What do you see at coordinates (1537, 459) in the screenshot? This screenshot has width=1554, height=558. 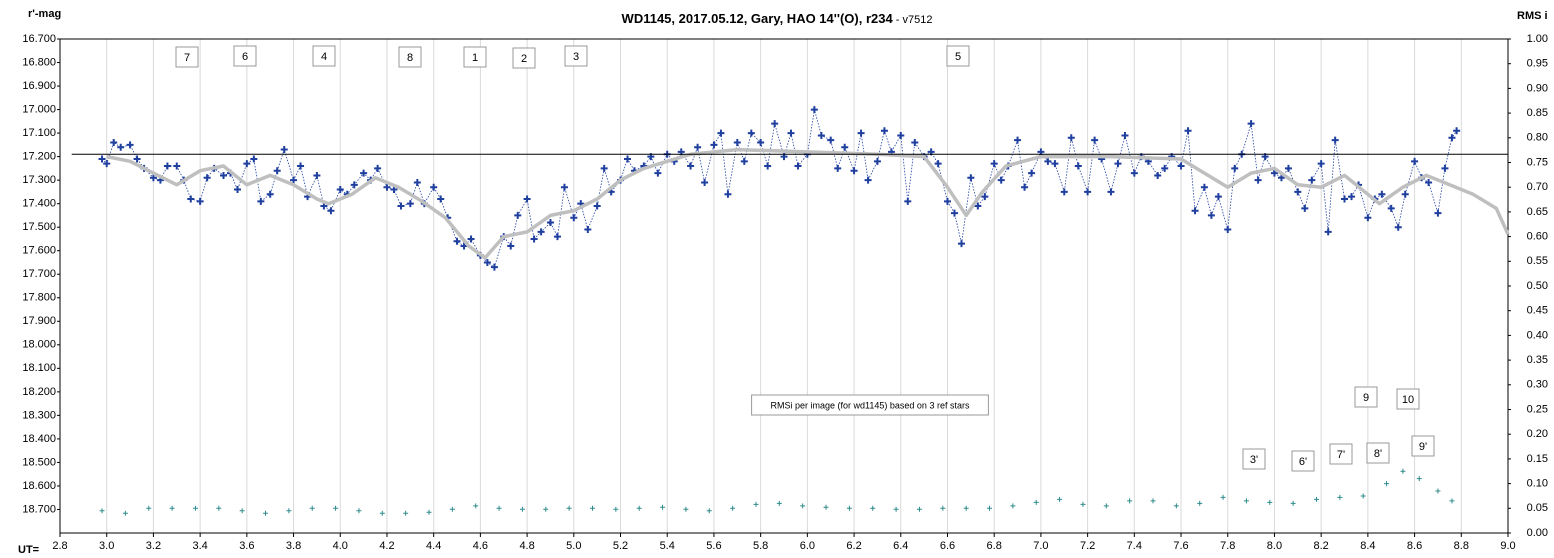 I see `y2-tick-label: 0.15` at bounding box center [1537, 459].